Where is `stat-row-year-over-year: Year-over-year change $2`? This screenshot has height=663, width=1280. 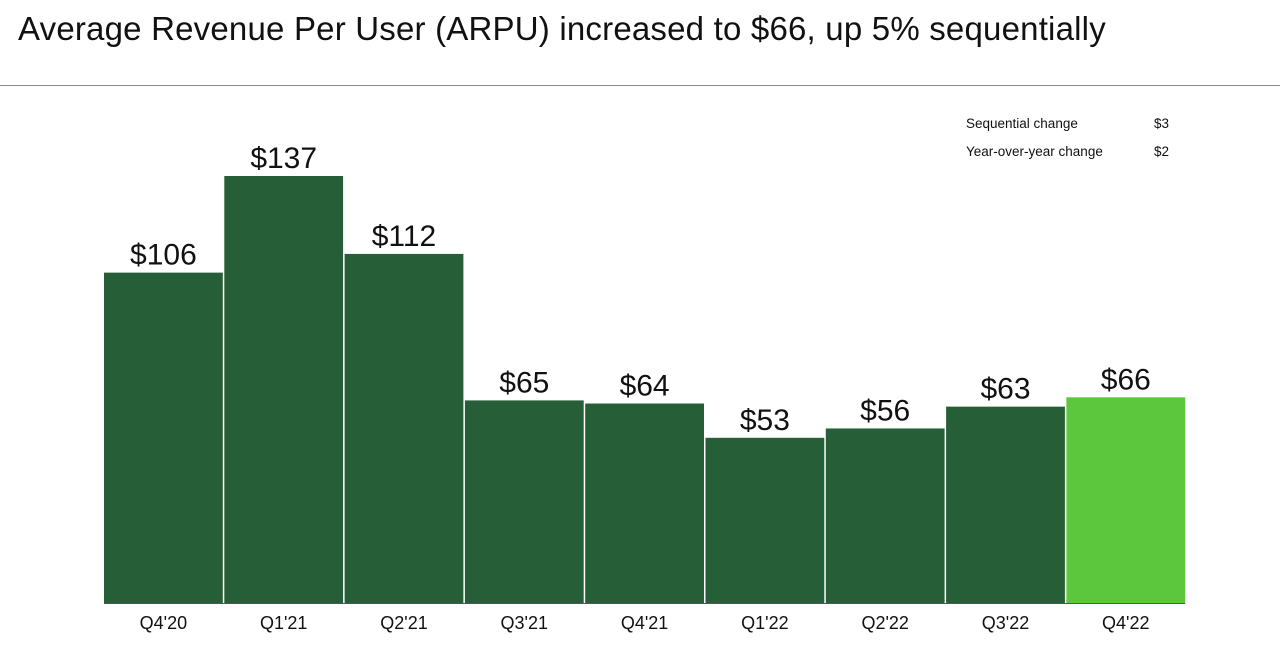 stat-row-year-over-year: Year-over-year change $2 is located at coordinates (1071, 158).